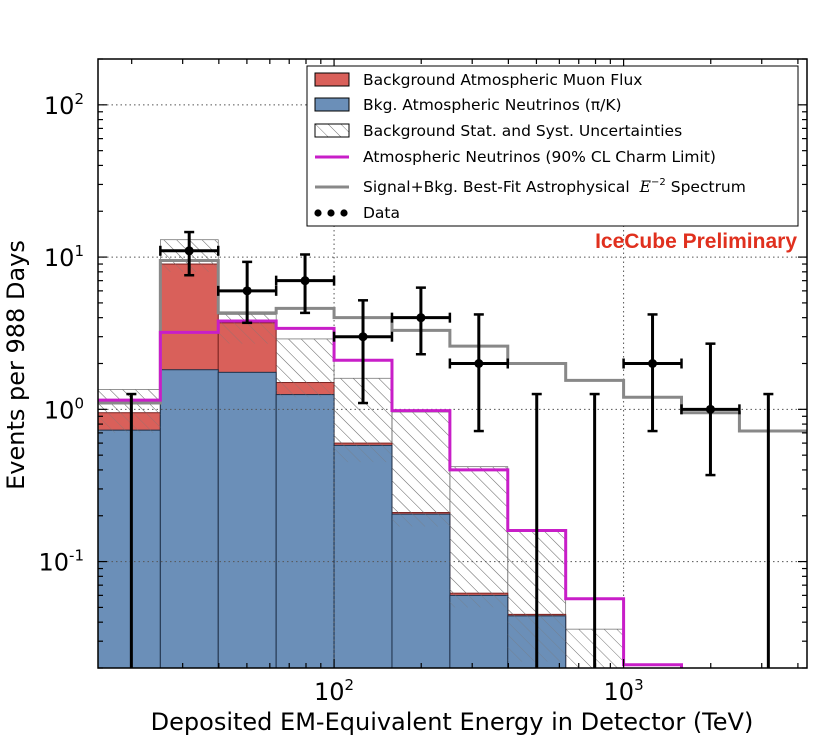 Image resolution: width=831 pixels, height=737 pixels. What do you see at coordinates (639, 685) in the screenshot?
I see `x-tick-label-exponent: 3` at bounding box center [639, 685].